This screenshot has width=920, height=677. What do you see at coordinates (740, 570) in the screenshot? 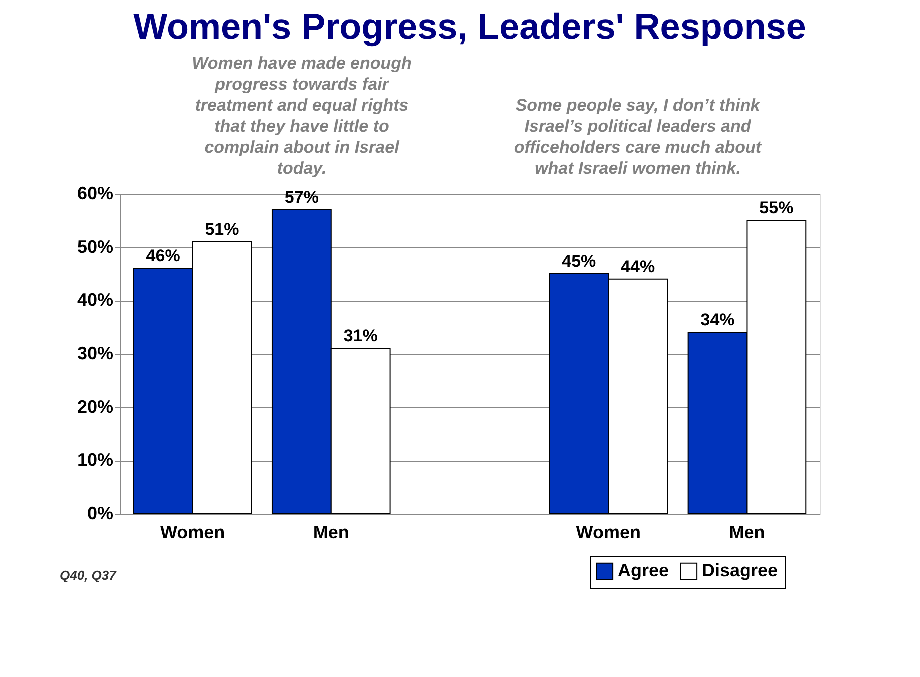
I see `legend-label: Disagree` at bounding box center [740, 570].